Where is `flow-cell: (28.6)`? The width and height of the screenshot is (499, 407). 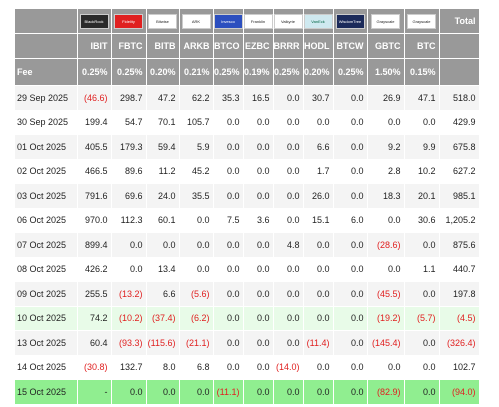 flow-cell: (28.6) is located at coordinates (386, 245).